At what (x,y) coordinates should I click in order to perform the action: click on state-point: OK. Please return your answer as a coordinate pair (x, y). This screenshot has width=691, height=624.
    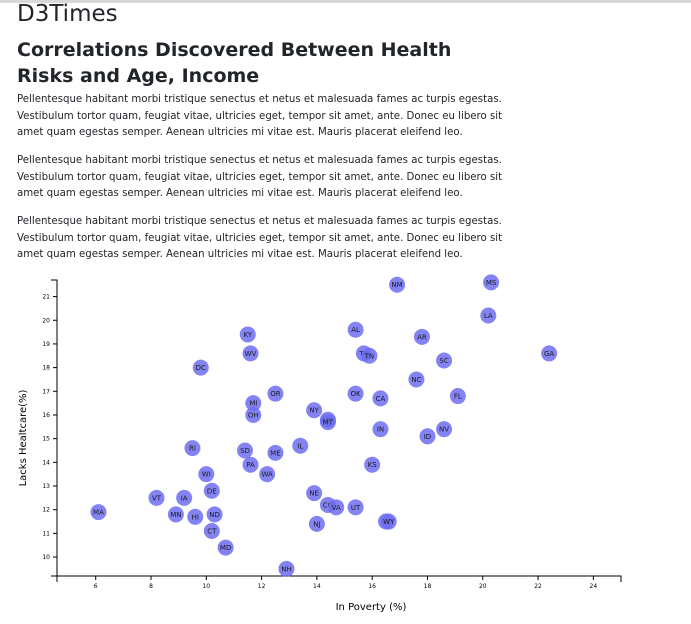
    Looking at the image, I should click on (355, 393).